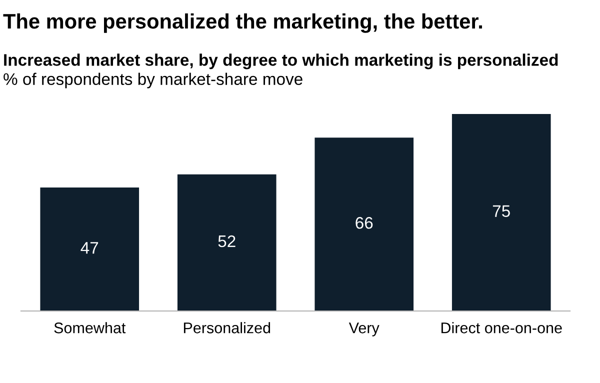  What do you see at coordinates (153, 80) in the screenshot?
I see `text: % of respondents by market-share move` at bounding box center [153, 80].